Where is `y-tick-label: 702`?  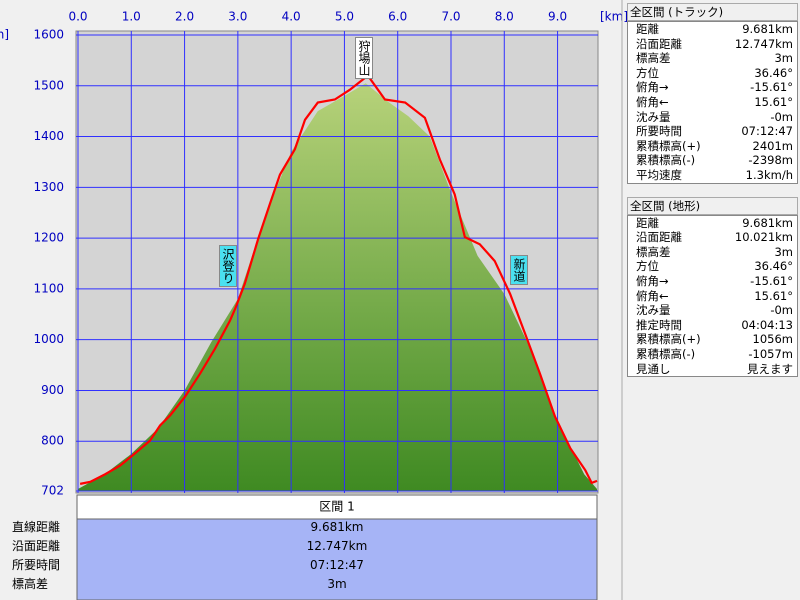
y-tick-label: 702 is located at coordinates (52, 491).